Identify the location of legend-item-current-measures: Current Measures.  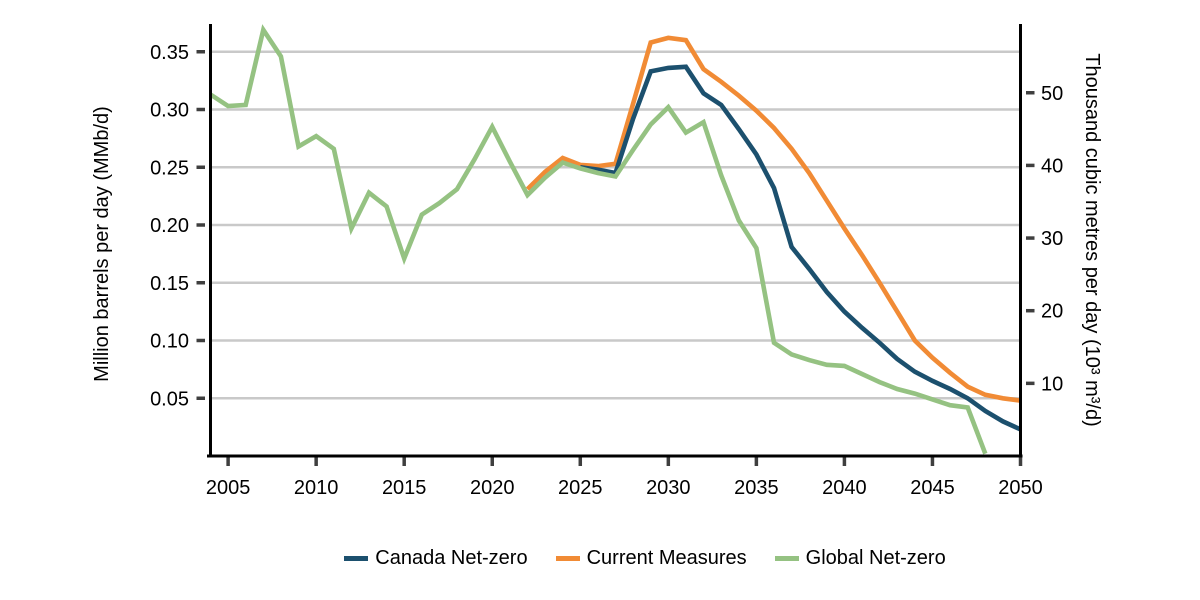
(651, 558).